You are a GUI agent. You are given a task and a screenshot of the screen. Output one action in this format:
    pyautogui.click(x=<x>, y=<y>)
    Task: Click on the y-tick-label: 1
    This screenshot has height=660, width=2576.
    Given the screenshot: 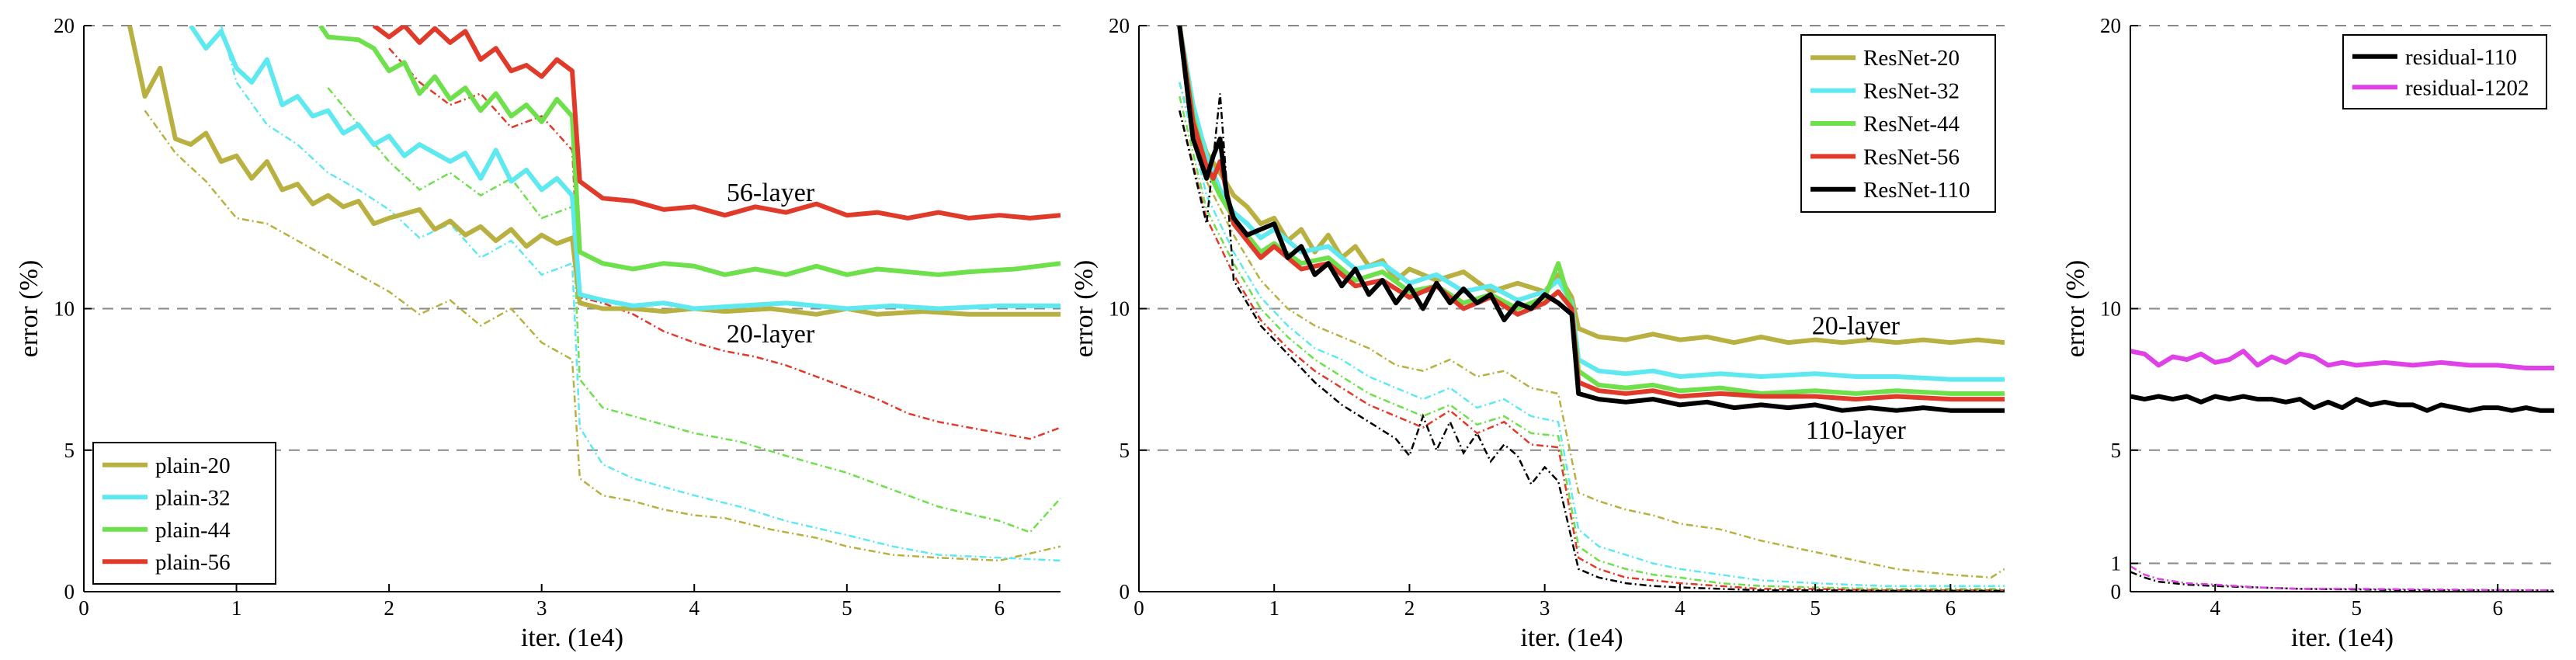 What is the action you would take?
    pyautogui.click(x=2116, y=563)
    